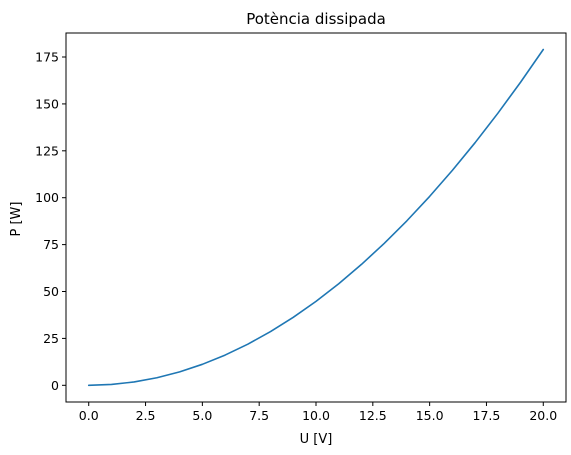 This screenshot has width=571, height=455. I want to click on x-tick-label: 0.0, so click(89, 415).